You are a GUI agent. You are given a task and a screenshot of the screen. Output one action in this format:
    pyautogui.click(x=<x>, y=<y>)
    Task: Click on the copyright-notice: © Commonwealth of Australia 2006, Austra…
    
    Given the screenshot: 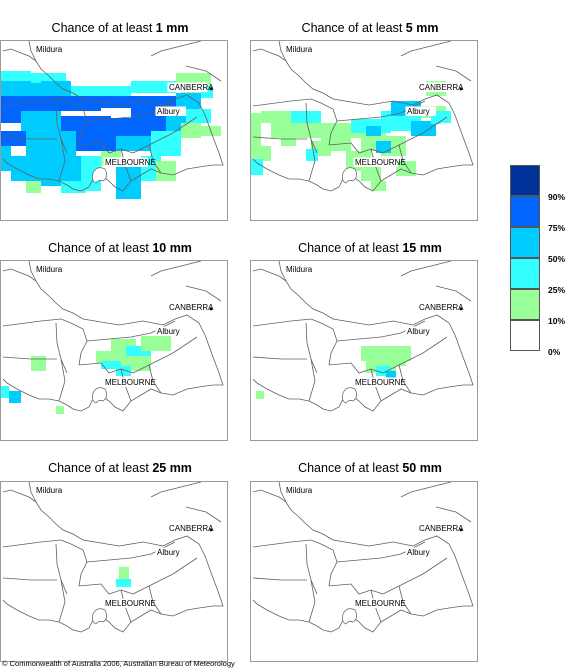 What is the action you would take?
    pyautogui.click(x=118, y=663)
    